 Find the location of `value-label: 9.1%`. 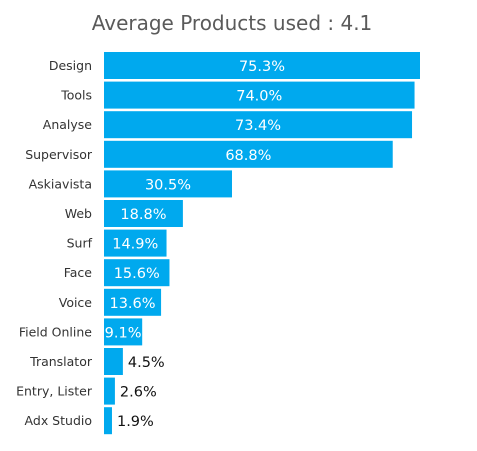

value-label: 9.1% is located at coordinates (123, 333).